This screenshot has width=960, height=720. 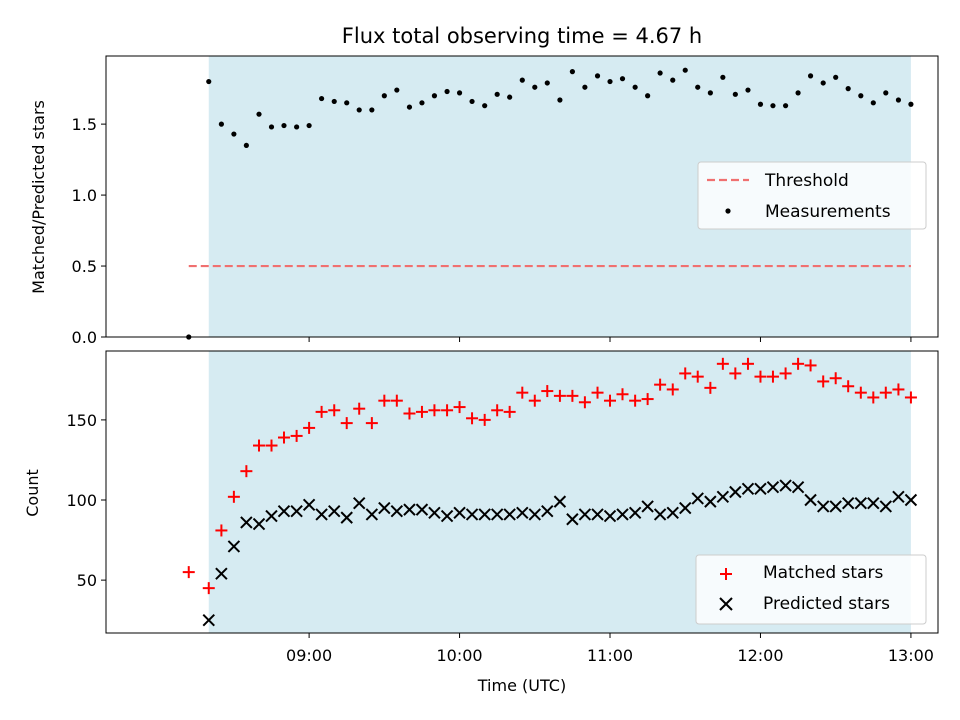 I want to click on measurements-legend-label: Measurements, so click(x=828, y=212).